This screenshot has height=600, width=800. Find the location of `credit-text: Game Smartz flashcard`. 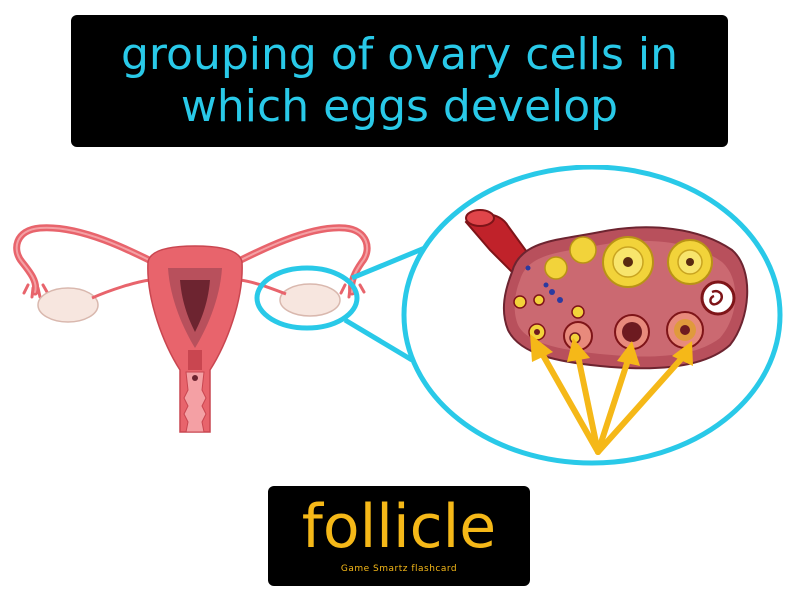

credit-text: Game Smartz flashcard is located at coordinates (399, 569).